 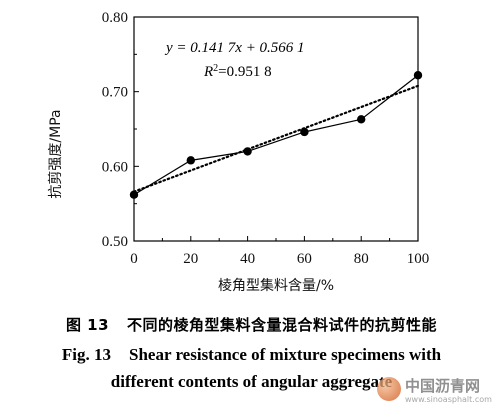 I want to click on caption-cn-number: 图 13, so click(x=87, y=325).